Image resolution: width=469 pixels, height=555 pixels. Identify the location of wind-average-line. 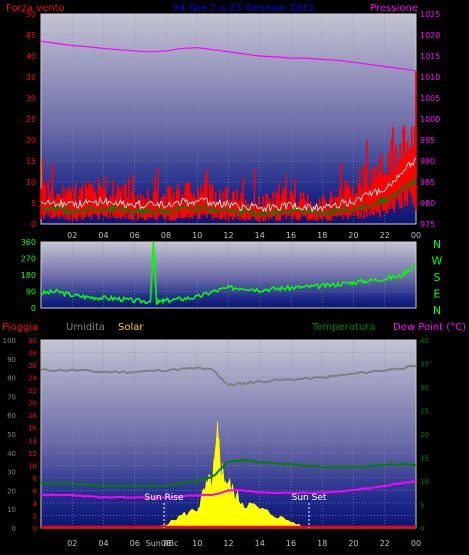
(228, 197).